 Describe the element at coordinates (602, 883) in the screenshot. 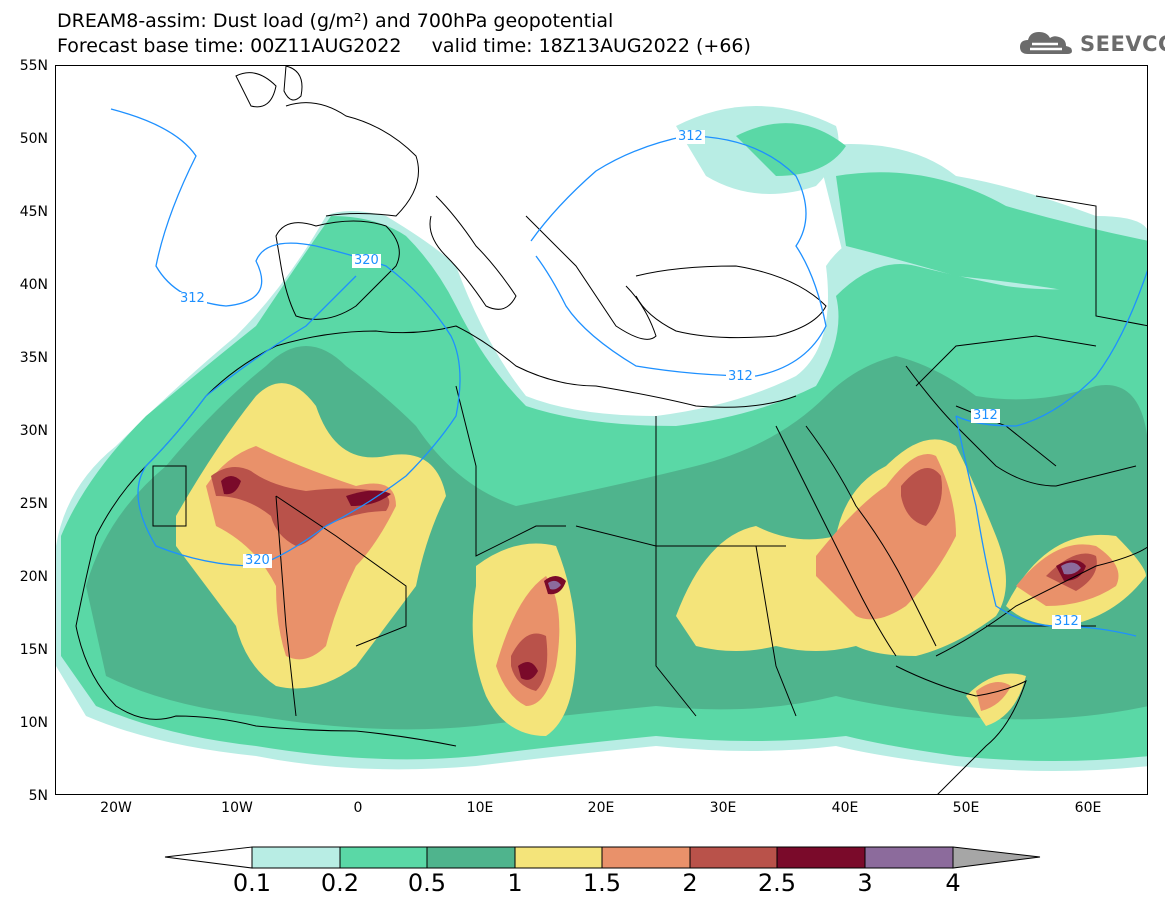

I see `colorbar-label: 1.5` at that location.